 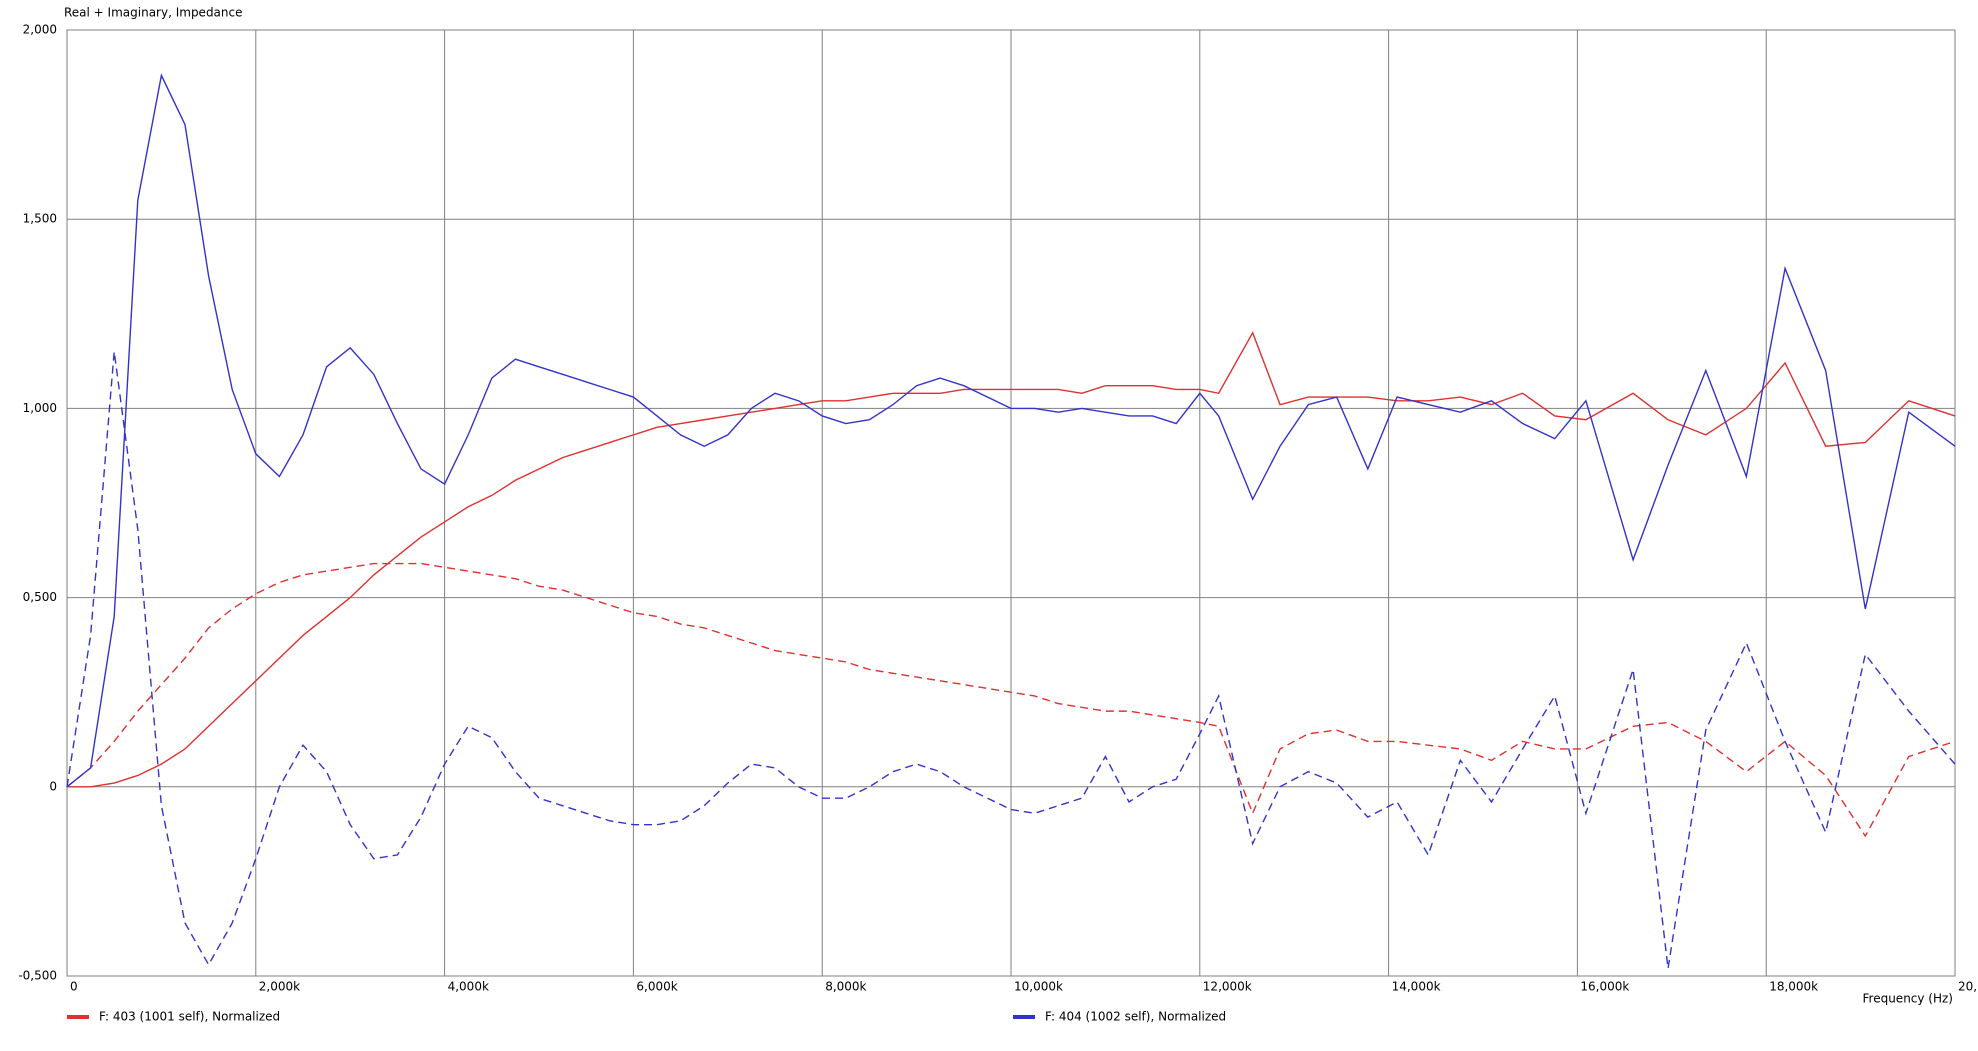 I want to click on y-tick-label: 0,500, so click(x=40, y=597).